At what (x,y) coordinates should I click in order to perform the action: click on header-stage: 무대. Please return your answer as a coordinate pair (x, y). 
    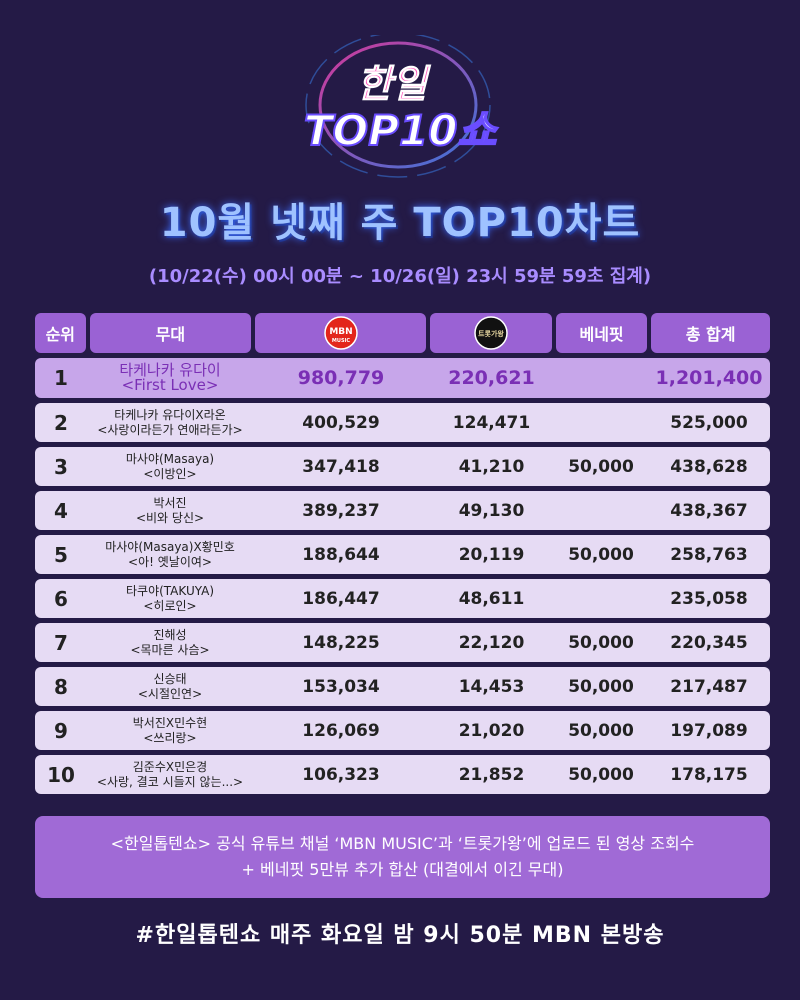
    Looking at the image, I should click on (170, 333).